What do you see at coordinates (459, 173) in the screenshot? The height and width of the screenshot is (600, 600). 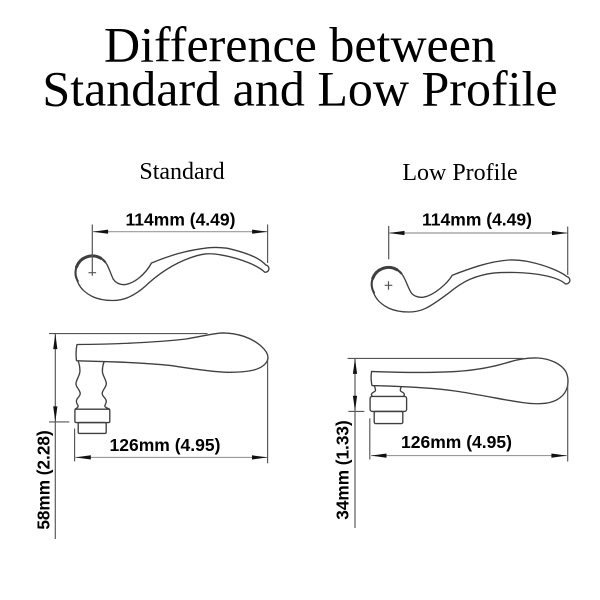 I see `svg-text: Low Profile` at bounding box center [459, 173].